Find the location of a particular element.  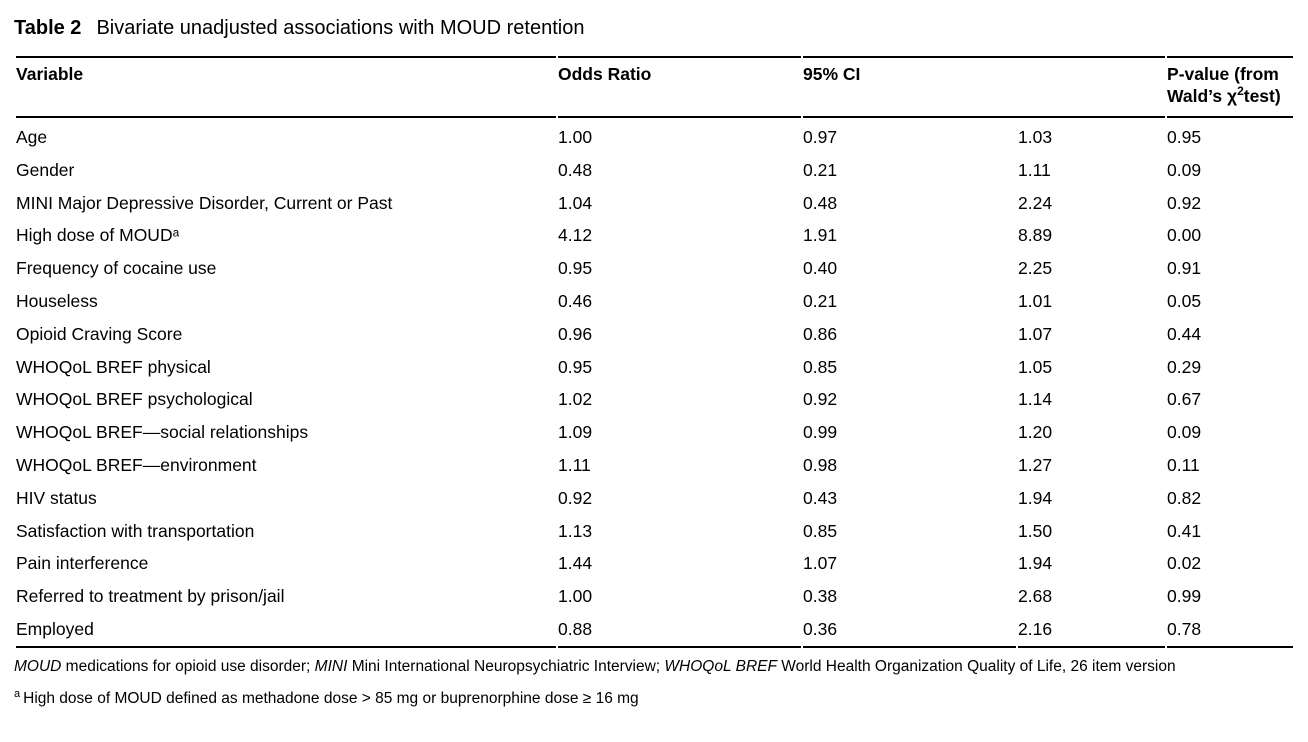

cell-odds-ratio: 0.92 is located at coordinates (575, 497).